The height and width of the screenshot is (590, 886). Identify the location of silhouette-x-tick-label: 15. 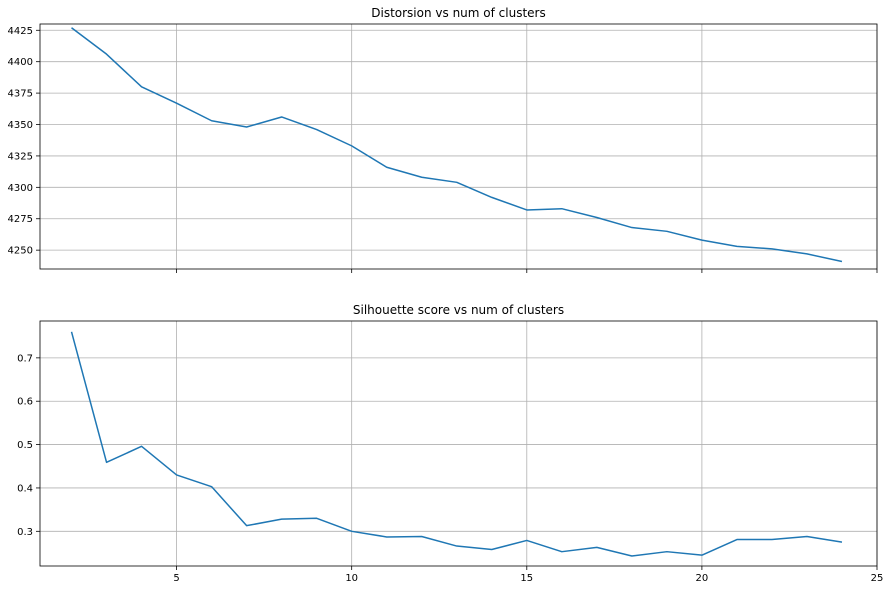
(526, 578).